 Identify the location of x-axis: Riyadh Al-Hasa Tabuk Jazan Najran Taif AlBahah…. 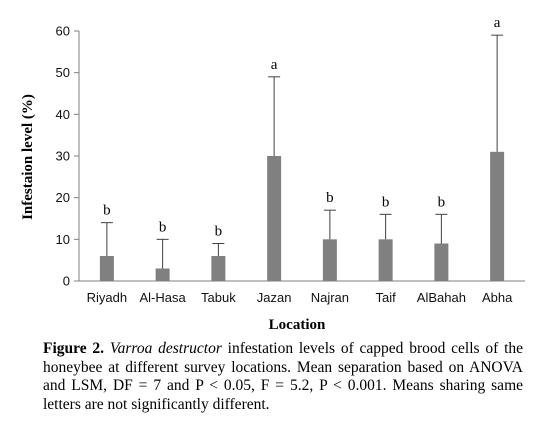
(302, 292).